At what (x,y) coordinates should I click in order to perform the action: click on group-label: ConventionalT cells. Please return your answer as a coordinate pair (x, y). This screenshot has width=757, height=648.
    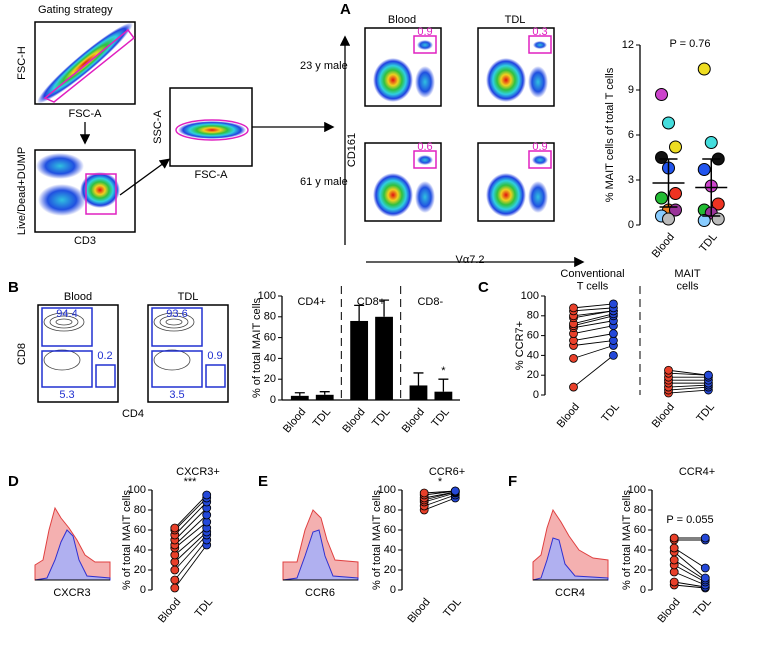
    Looking at the image, I should click on (592, 280).